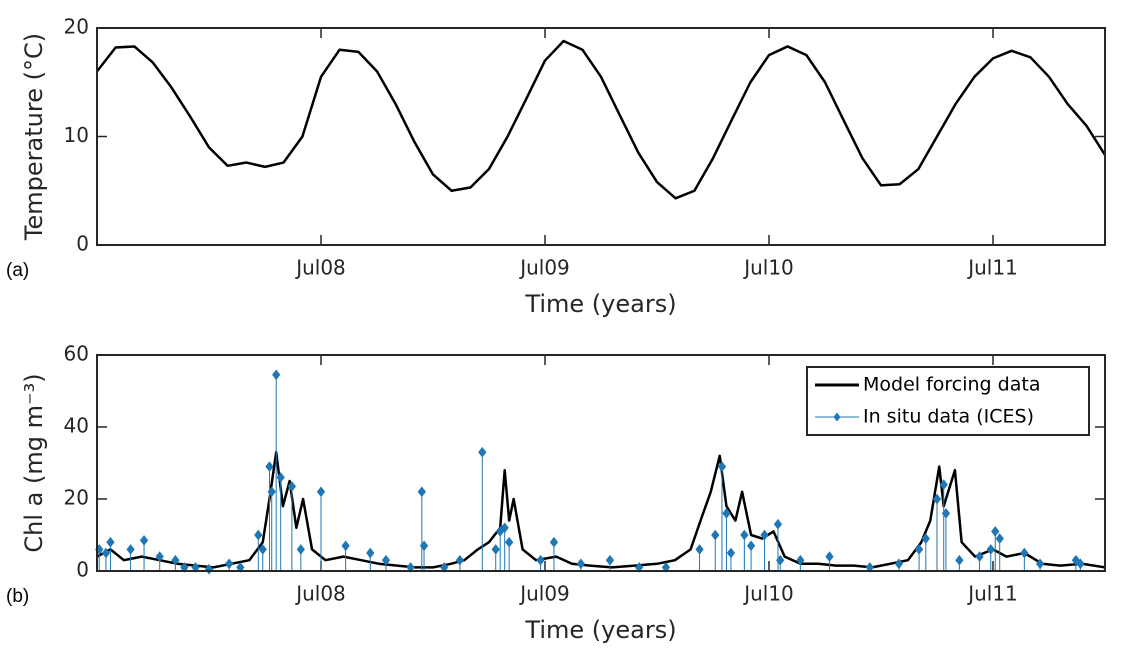  What do you see at coordinates (951, 385) in the screenshot?
I see `legend-label: Model forcing data` at bounding box center [951, 385].